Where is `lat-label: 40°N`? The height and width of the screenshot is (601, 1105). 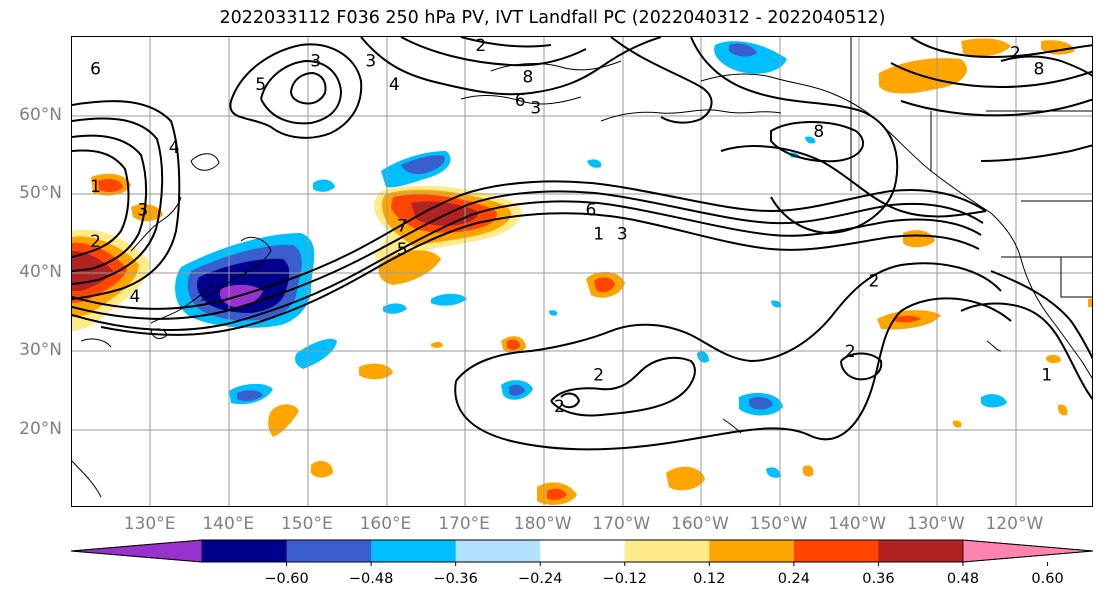 lat-label: 40°N is located at coordinates (40, 271).